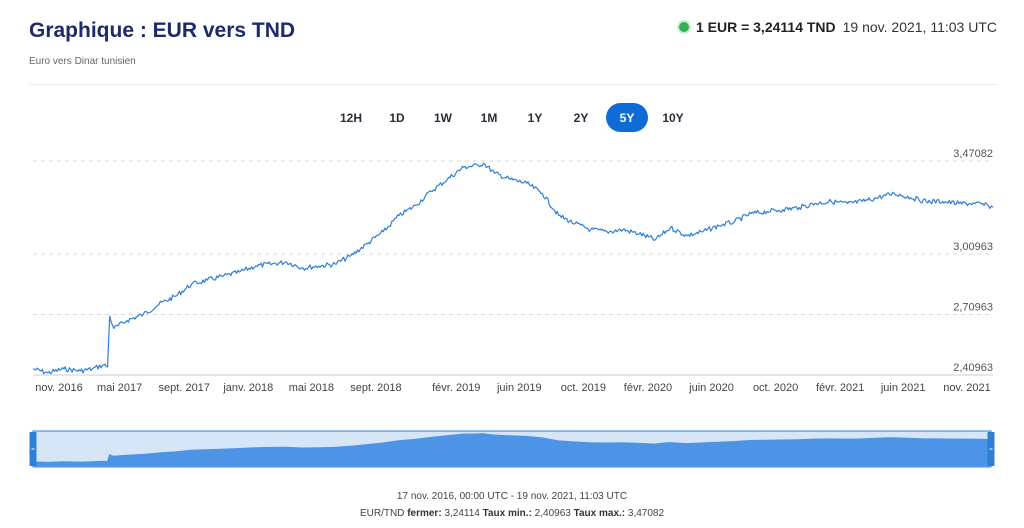 The width and height of the screenshot is (1024, 528). I want to click on range-navigator, so click(512, 449).